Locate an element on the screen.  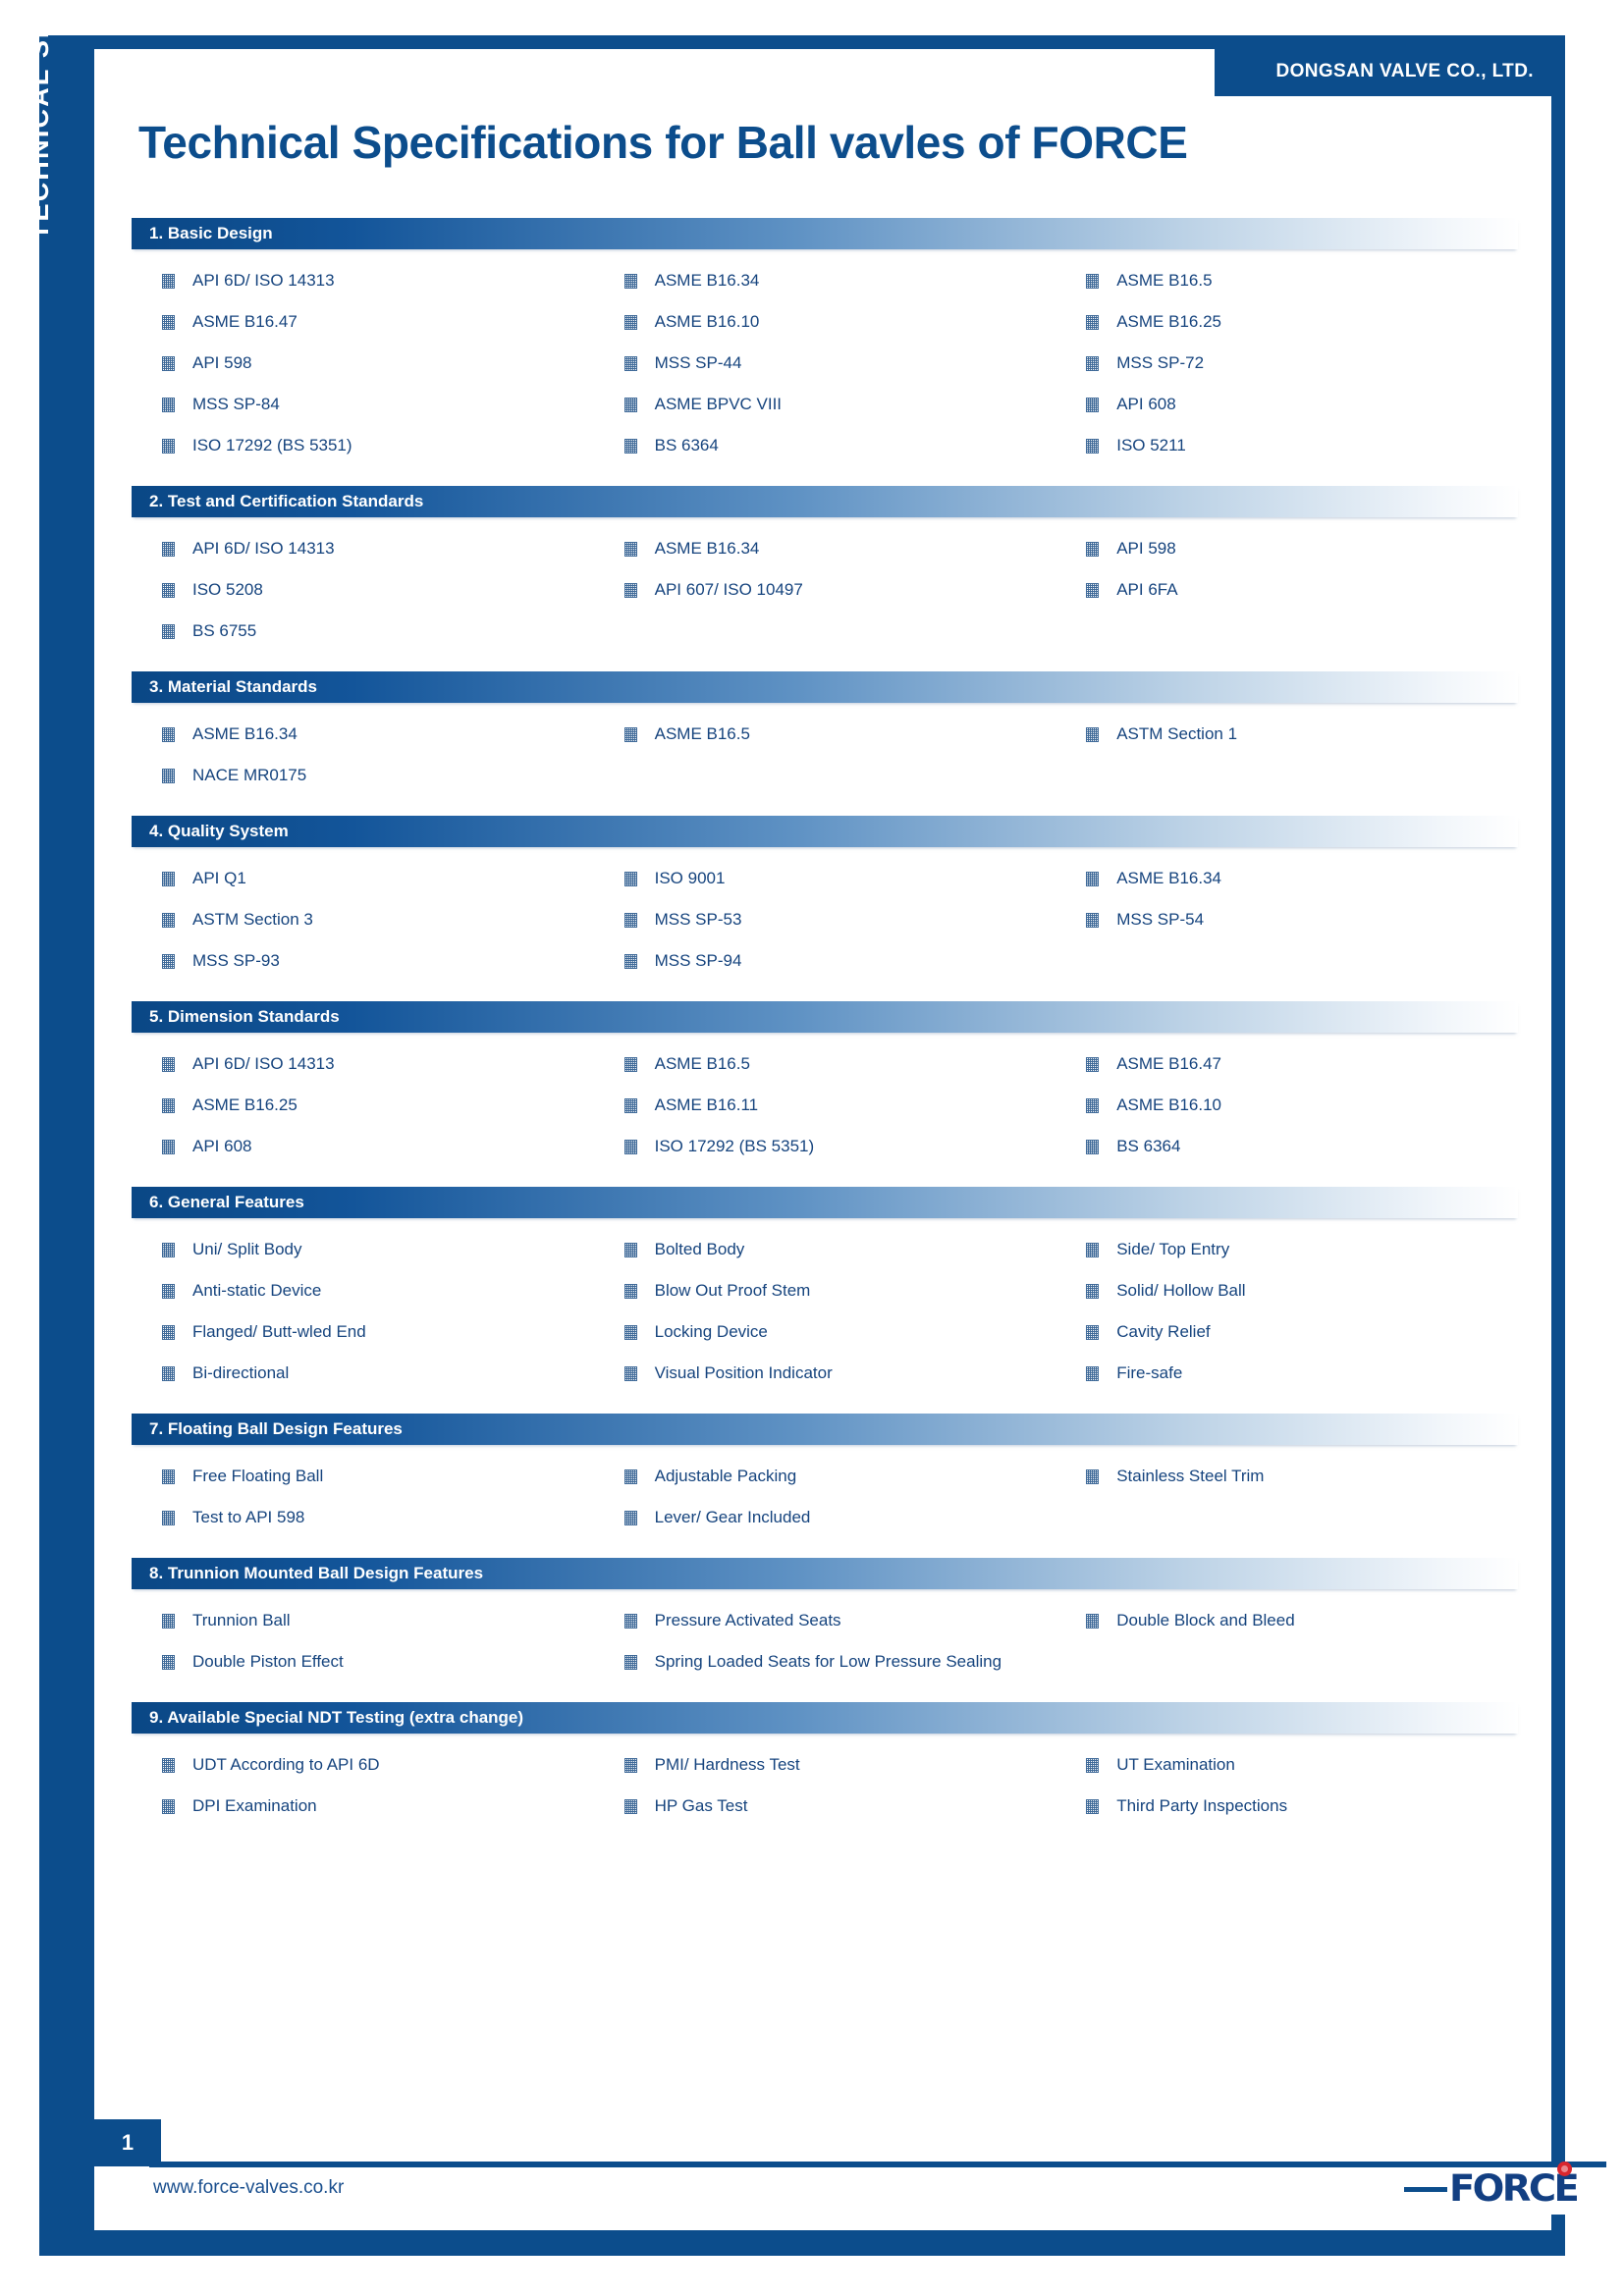
list-item: ASTM Section 3 is located at coordinates (363, 919).